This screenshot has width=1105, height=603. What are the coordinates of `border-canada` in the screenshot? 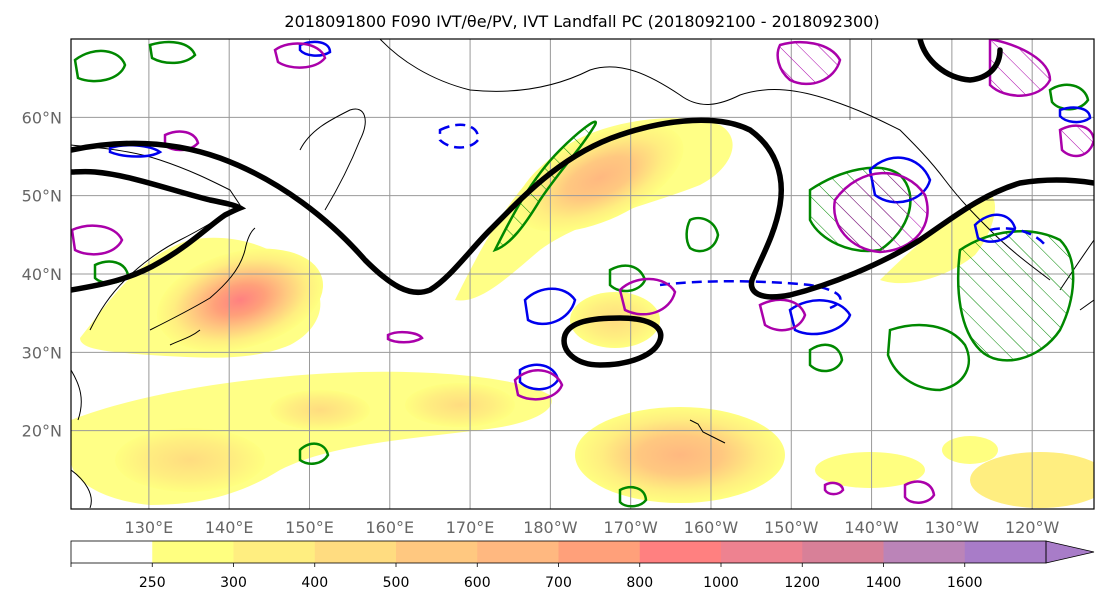 It's located at (971, 120).